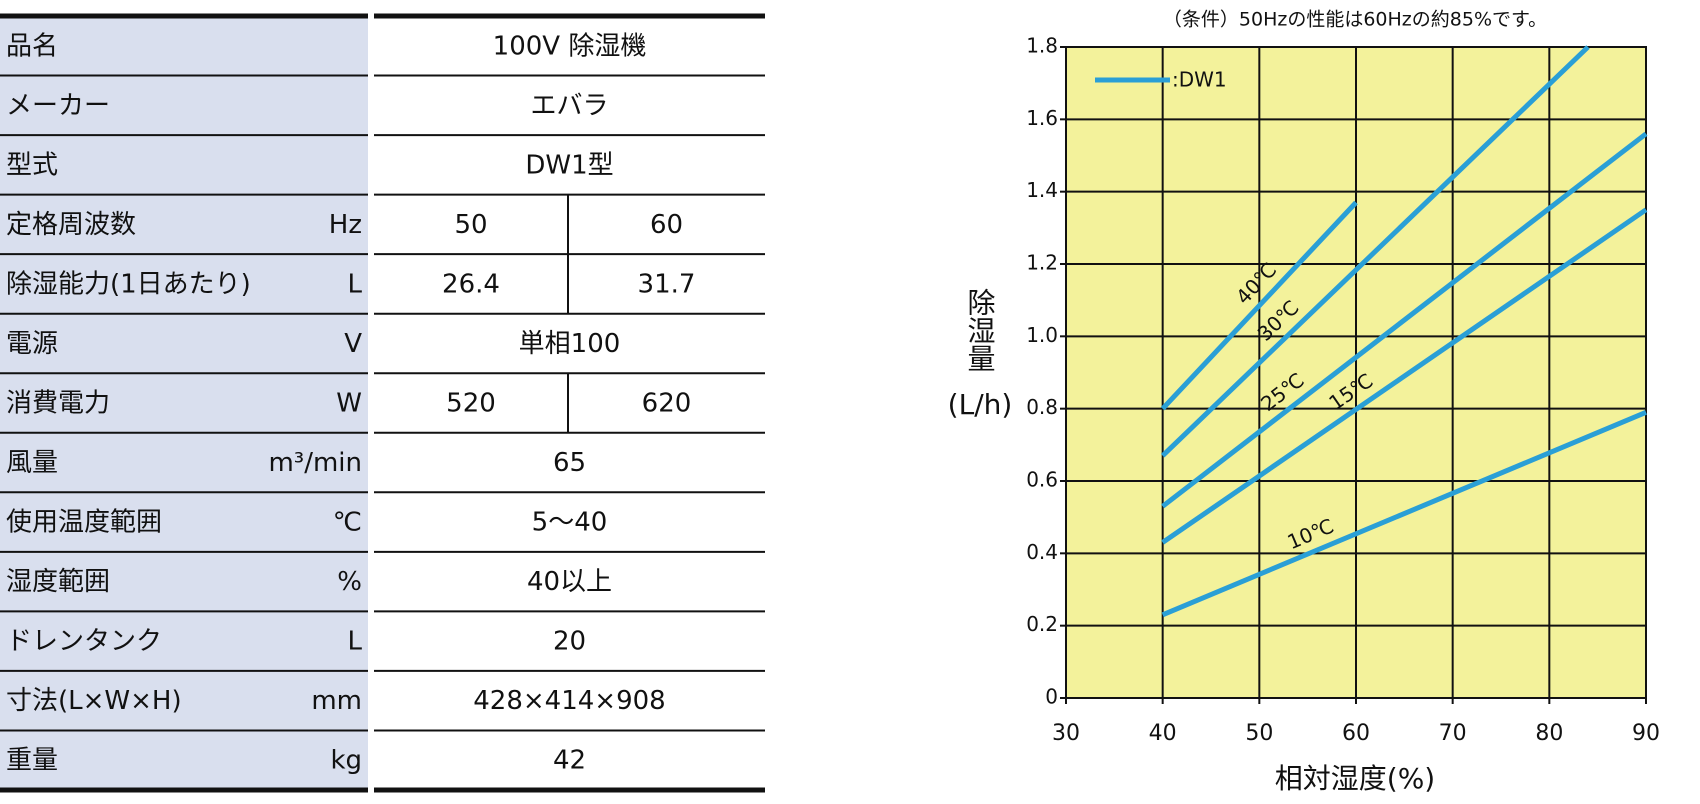 The width and height of the screenshot is (1700, 804). Describe the element at coordinates (84, 642) in the screenshot. I see `row-label: ドレンタンク` at that location.